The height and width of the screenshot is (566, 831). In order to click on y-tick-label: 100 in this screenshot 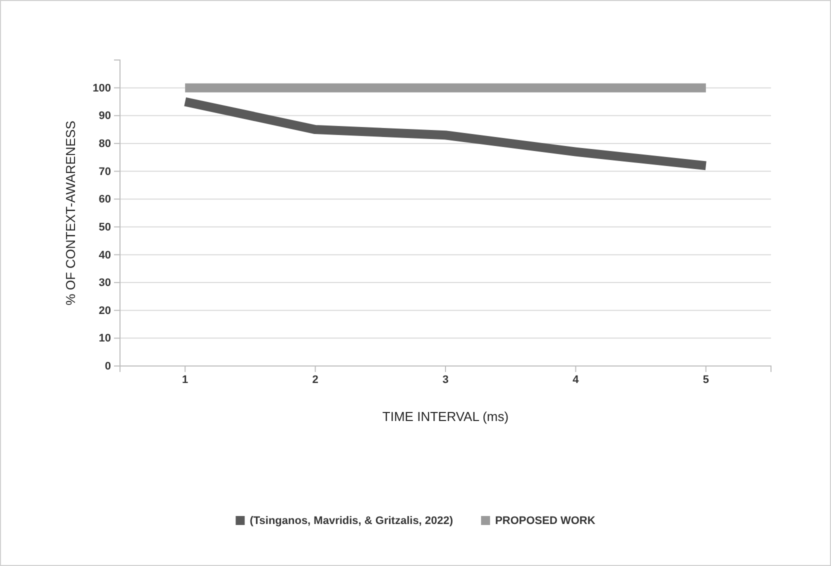, I will do `click(101, 88)`.